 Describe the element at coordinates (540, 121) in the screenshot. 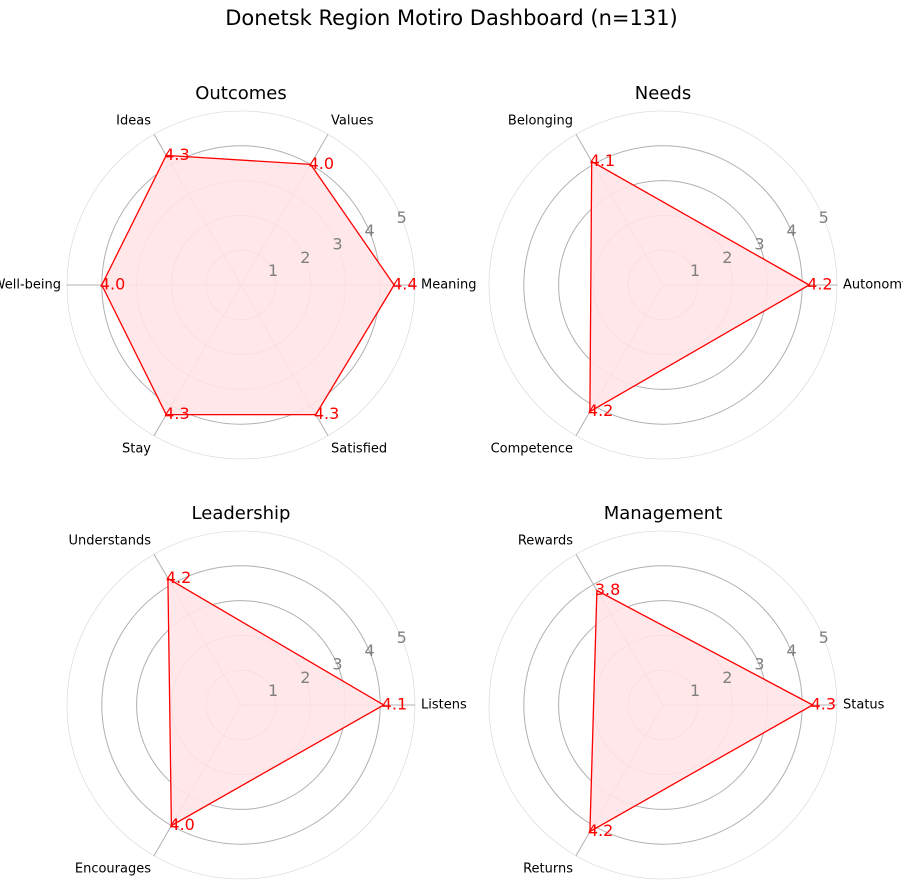

I see `category-label-belonging: Belonging` at that location.